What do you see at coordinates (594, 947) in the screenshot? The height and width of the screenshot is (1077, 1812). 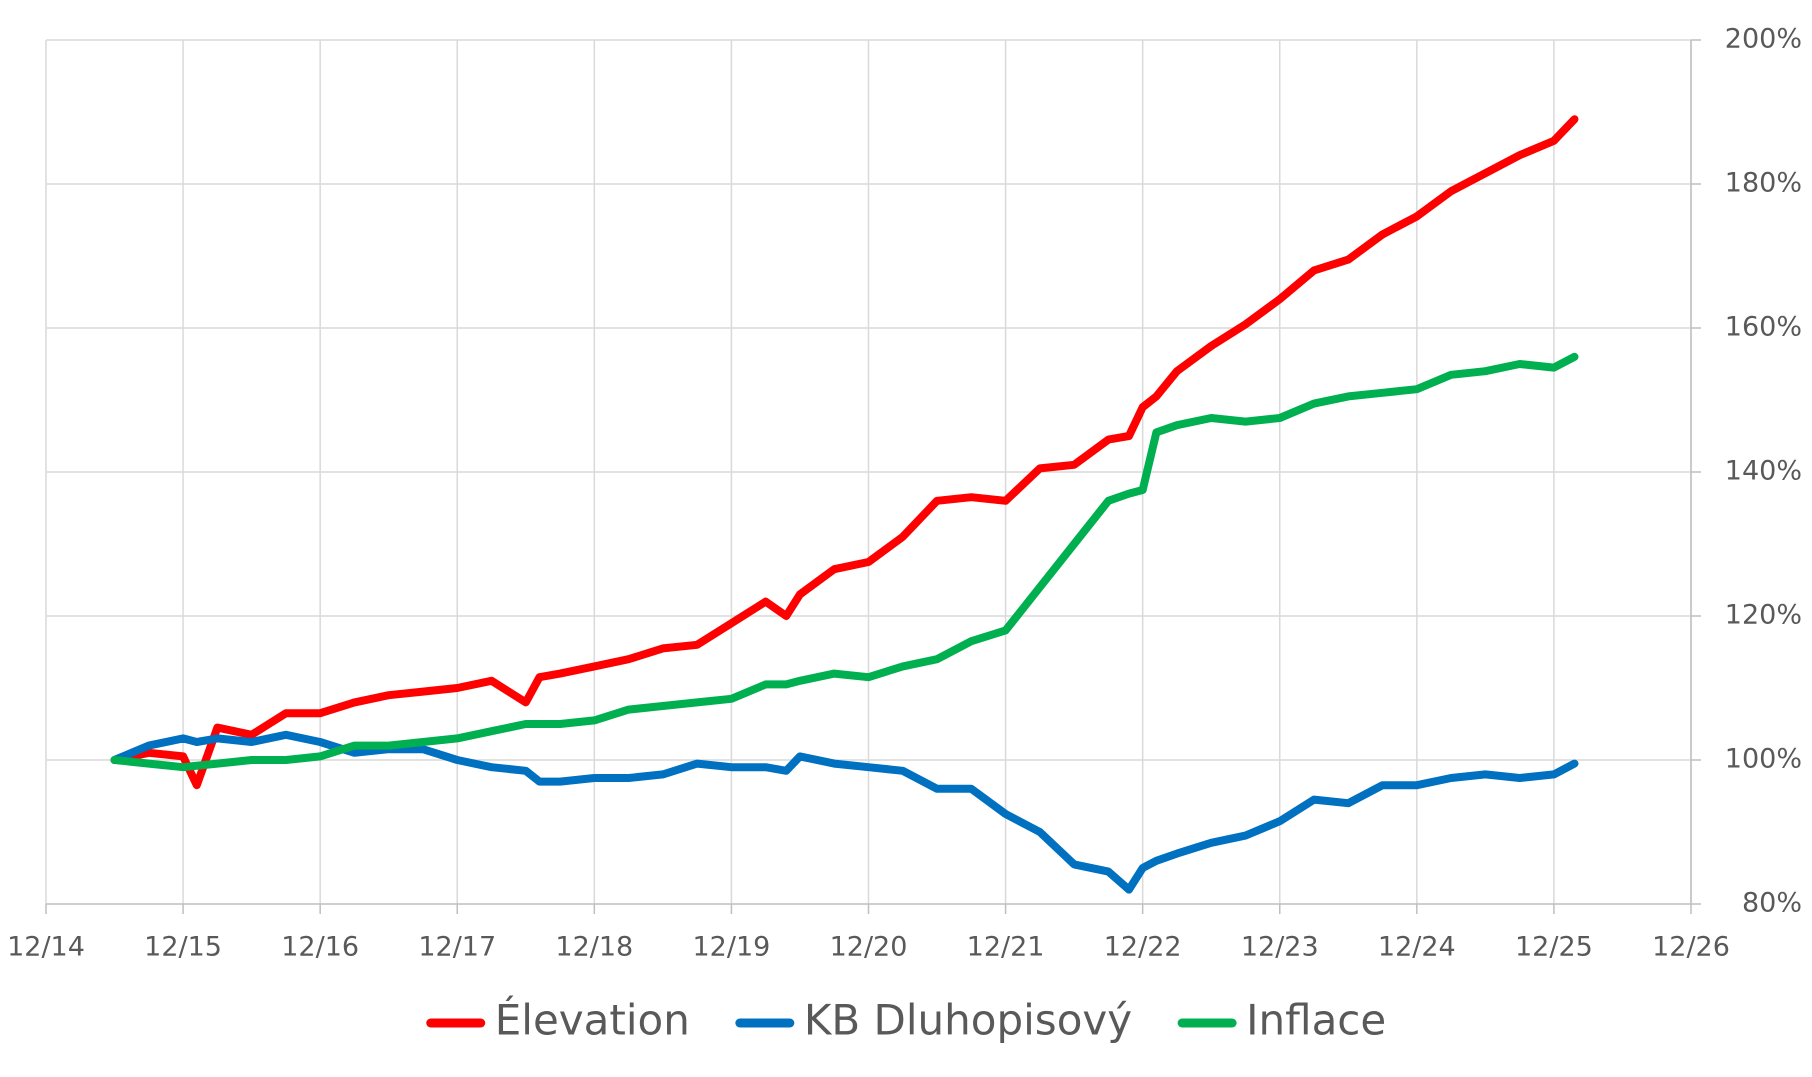 I see `x-tick-label: 12/18` at bounding box center [594, 947].